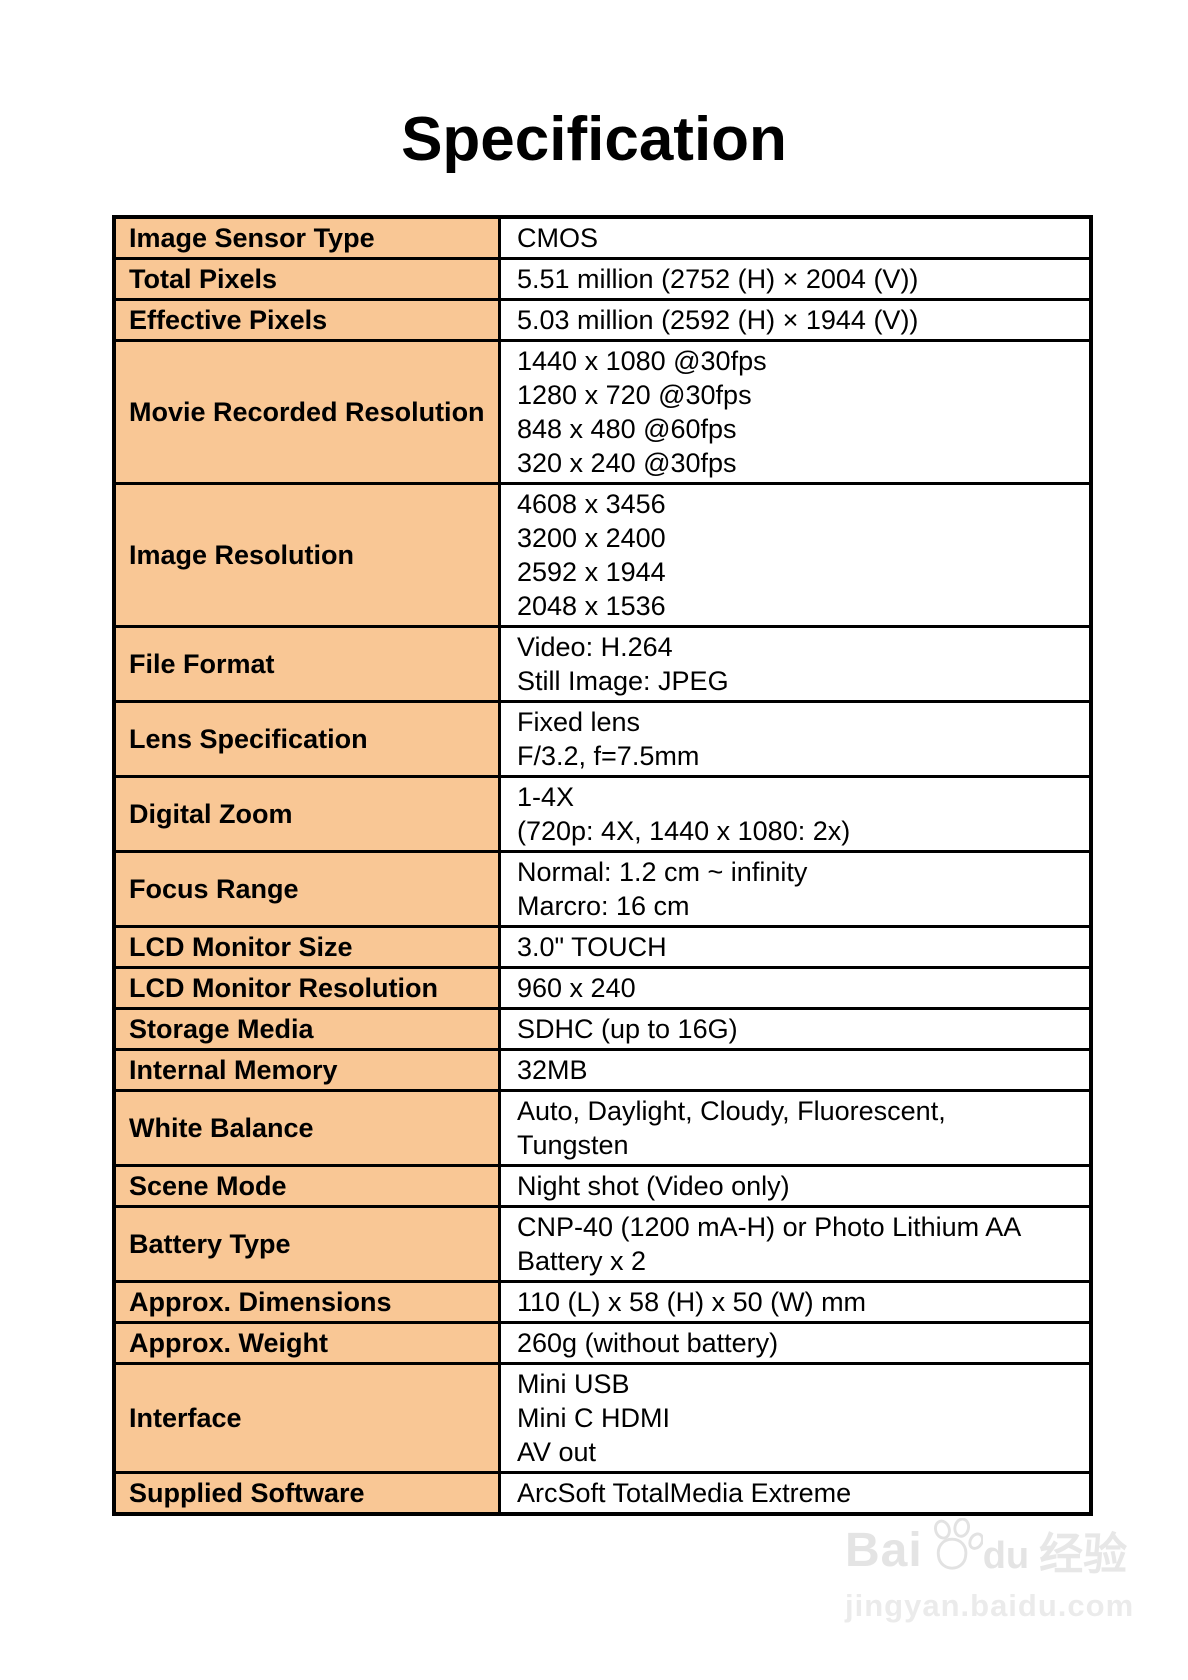 This screenshot has height=1680, width=1188. I want to click on paw-icon, so click(958, 1544).